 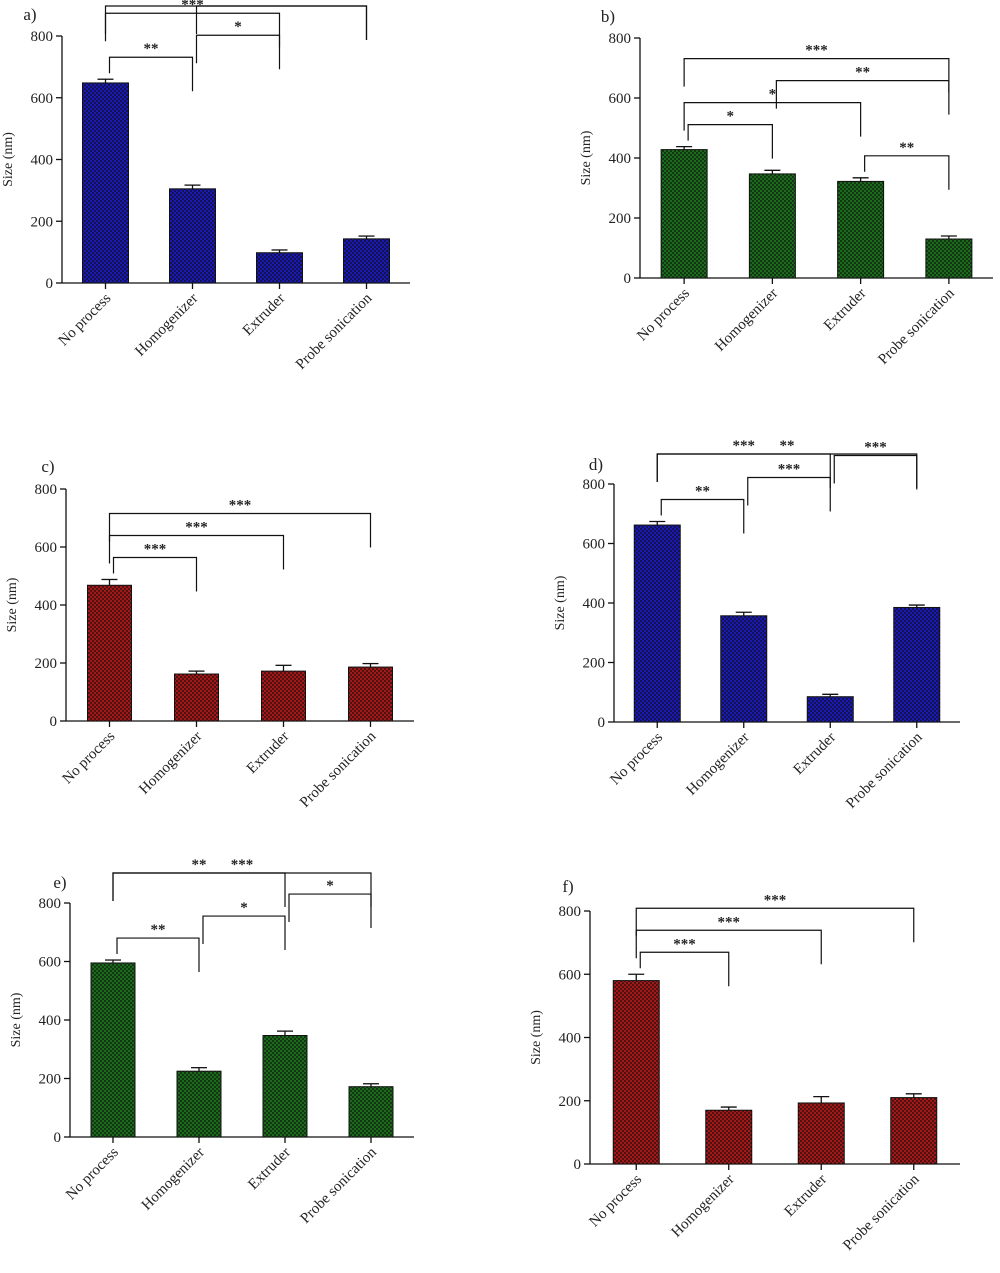 What do you see at coordinates (608, 16) in the screenshot?
I see `panel-label: b)` at bounding box center [608, 16].